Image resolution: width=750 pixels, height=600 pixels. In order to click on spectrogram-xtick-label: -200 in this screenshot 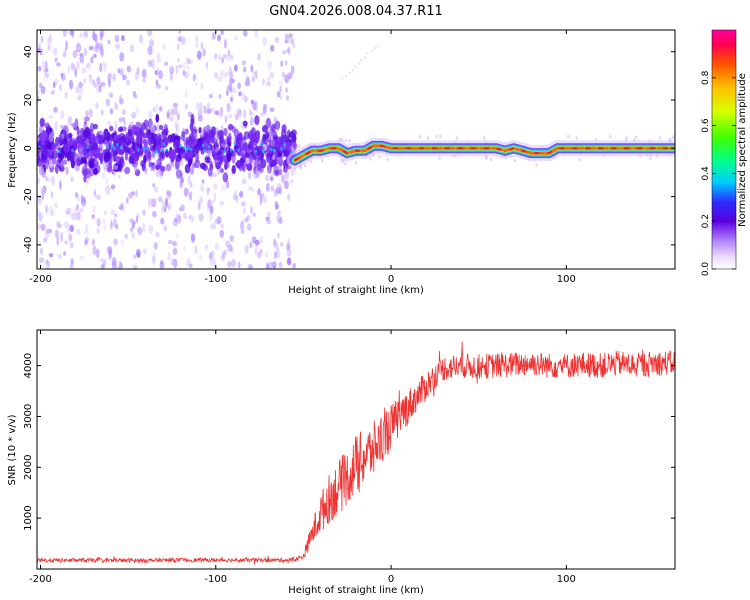, I will do `click(40, 279)`.